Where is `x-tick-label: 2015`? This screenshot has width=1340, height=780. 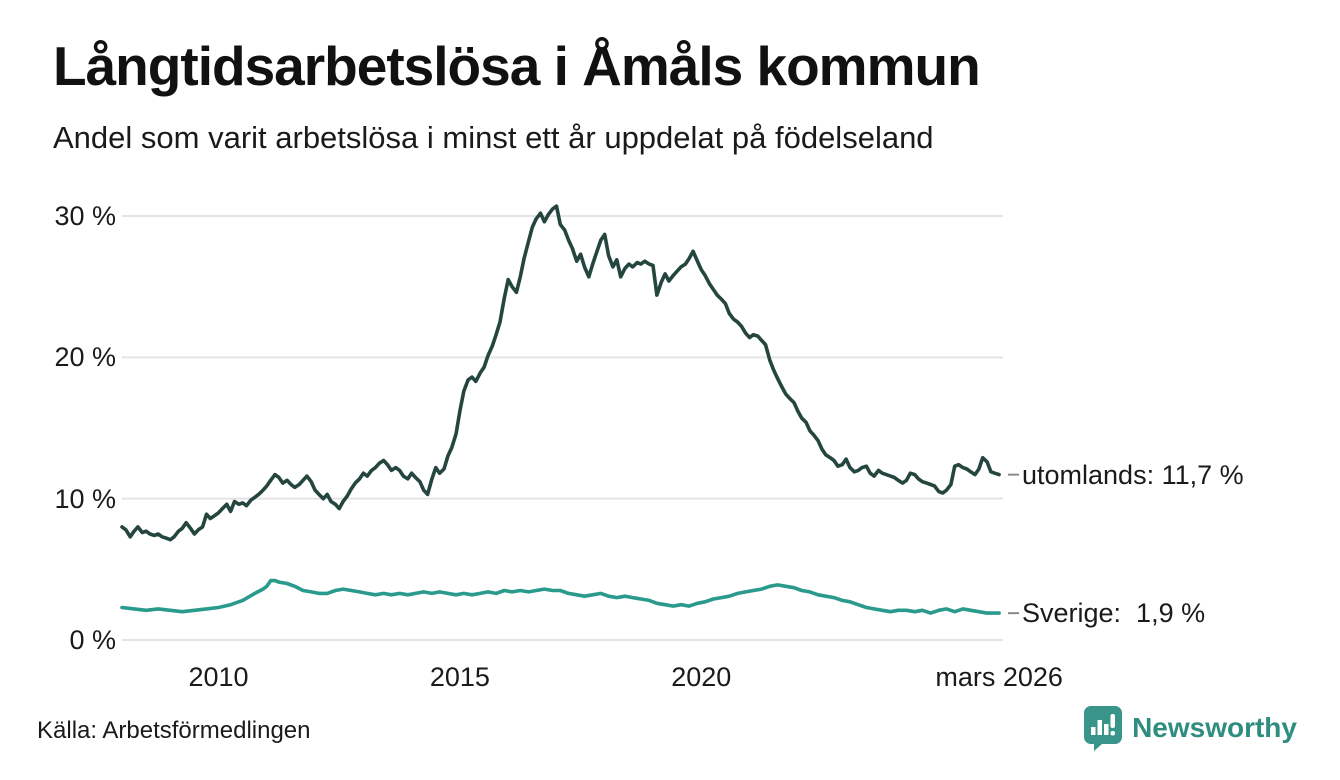
x-tick-label: 2015 is located at coordinates (459, 677).